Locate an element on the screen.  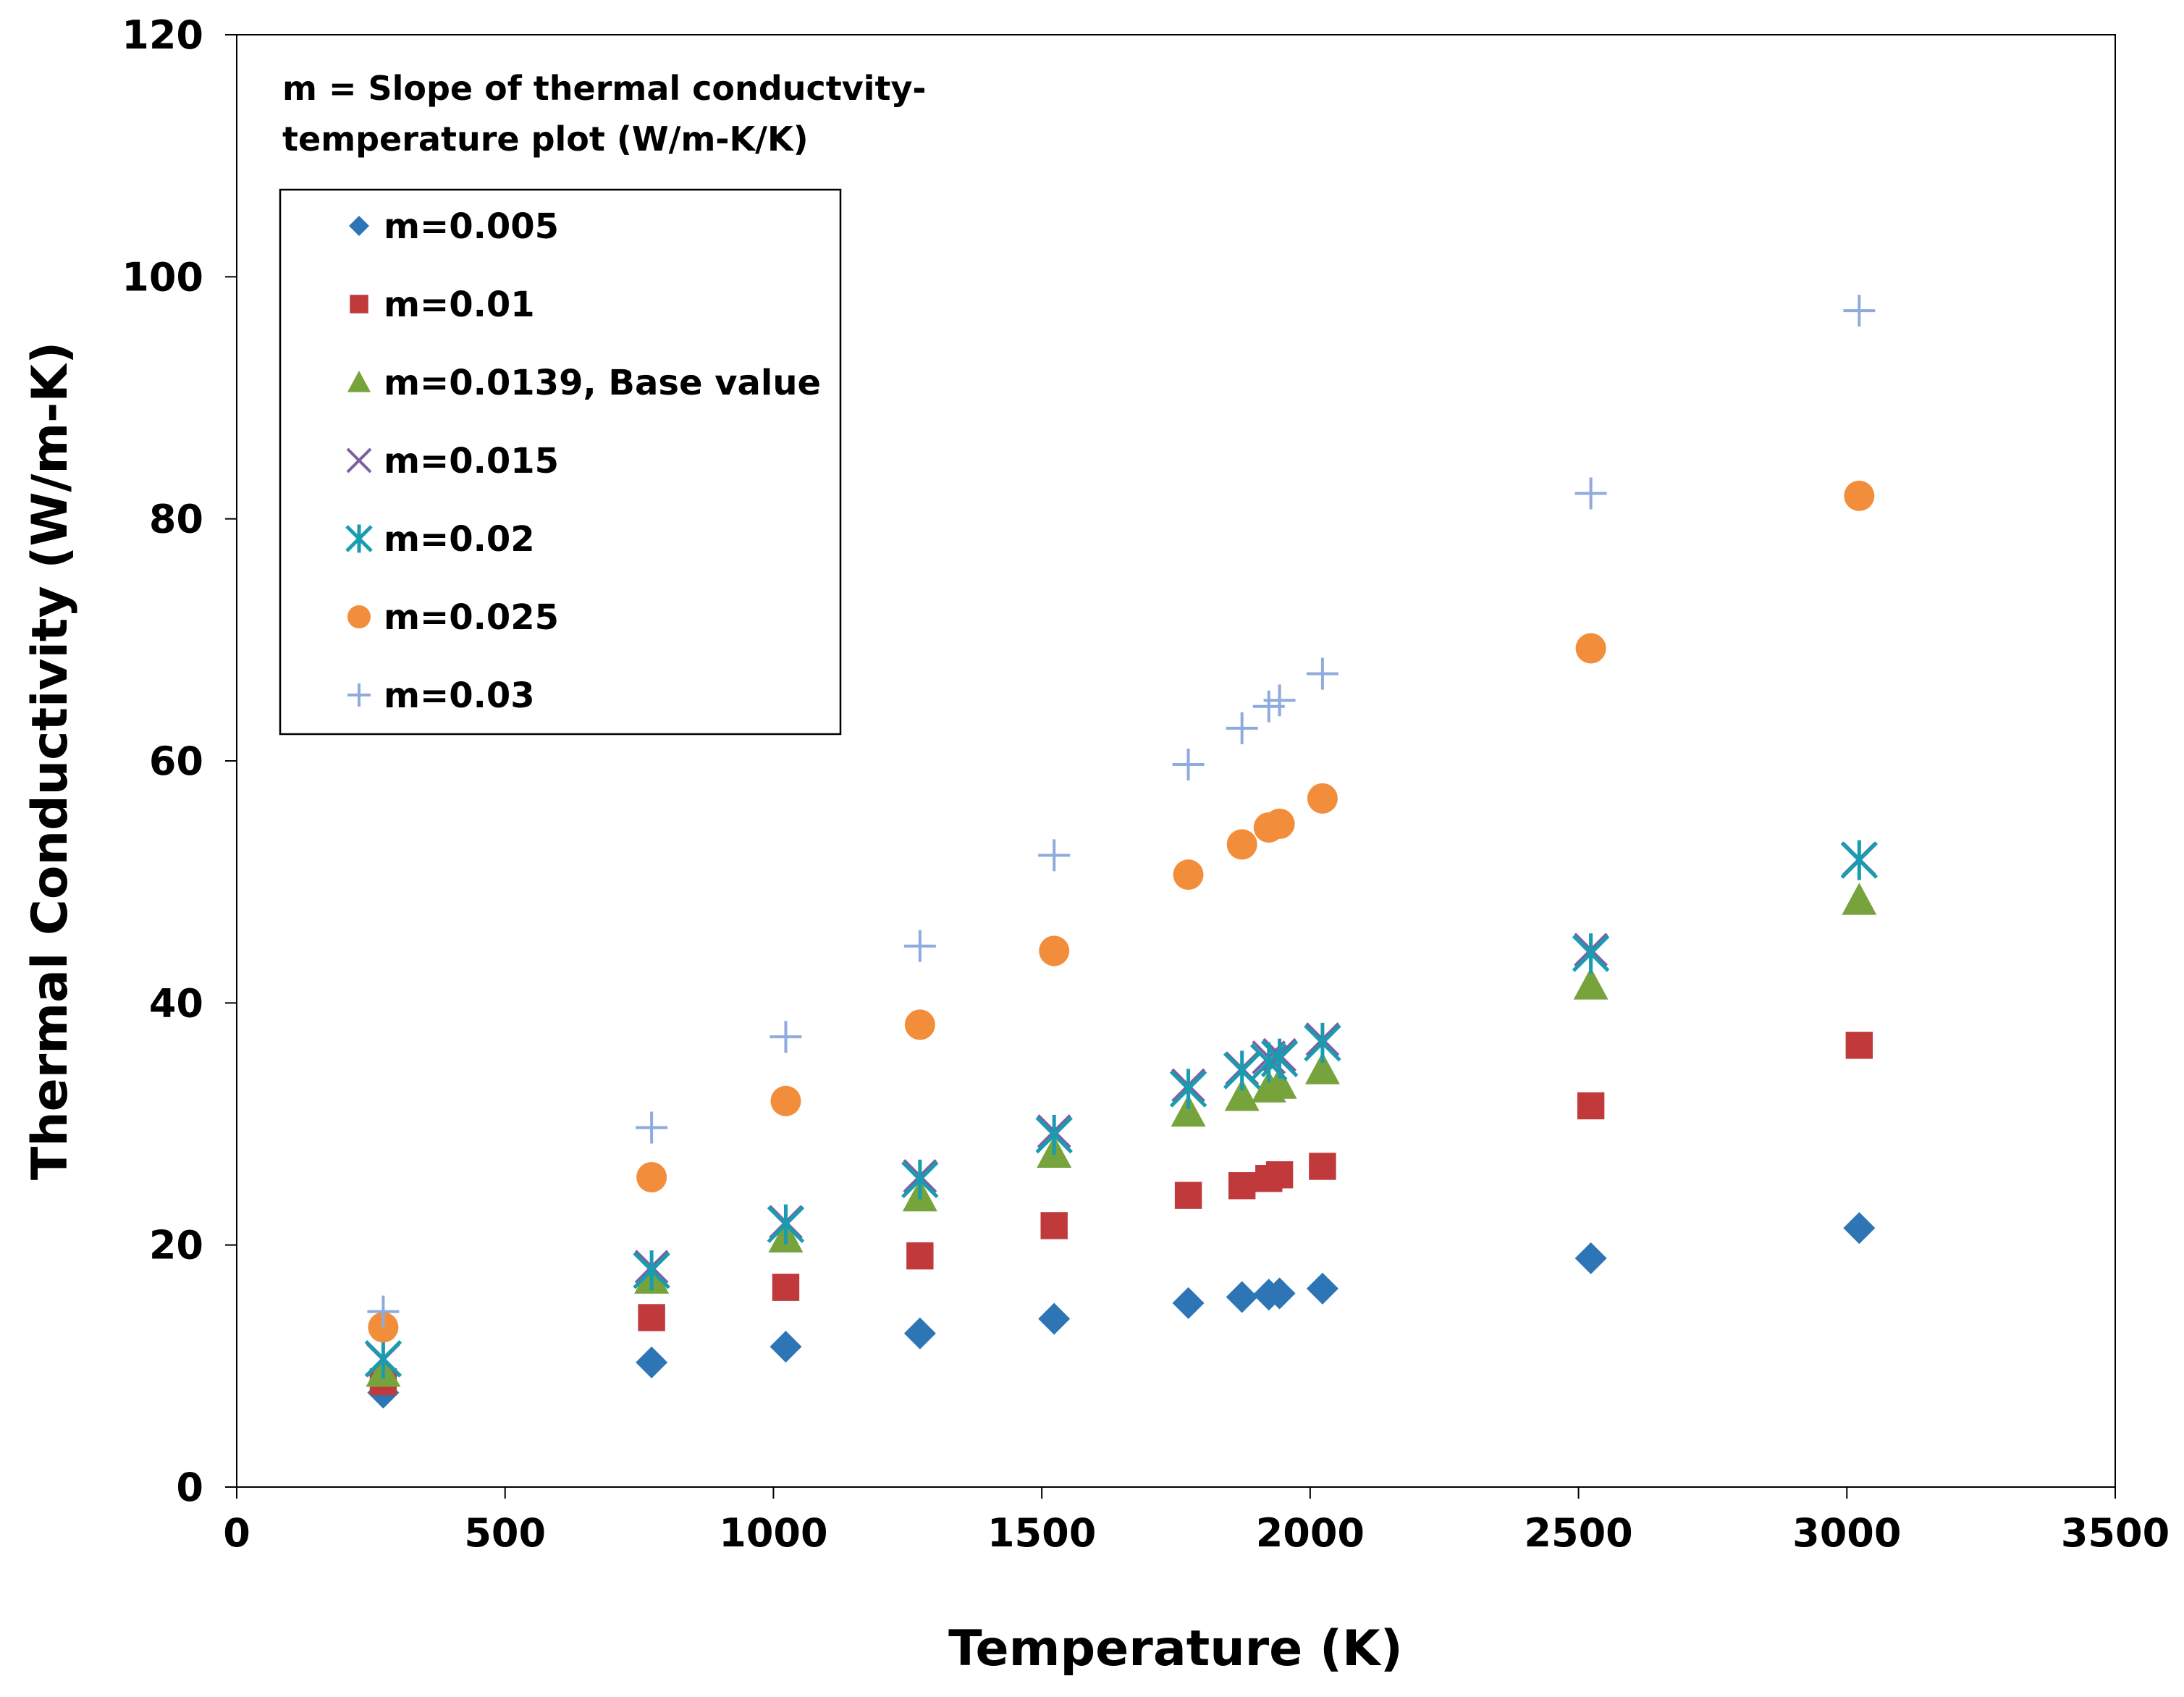
legend-label: m=0.02 is located at coordinates (459, 539).